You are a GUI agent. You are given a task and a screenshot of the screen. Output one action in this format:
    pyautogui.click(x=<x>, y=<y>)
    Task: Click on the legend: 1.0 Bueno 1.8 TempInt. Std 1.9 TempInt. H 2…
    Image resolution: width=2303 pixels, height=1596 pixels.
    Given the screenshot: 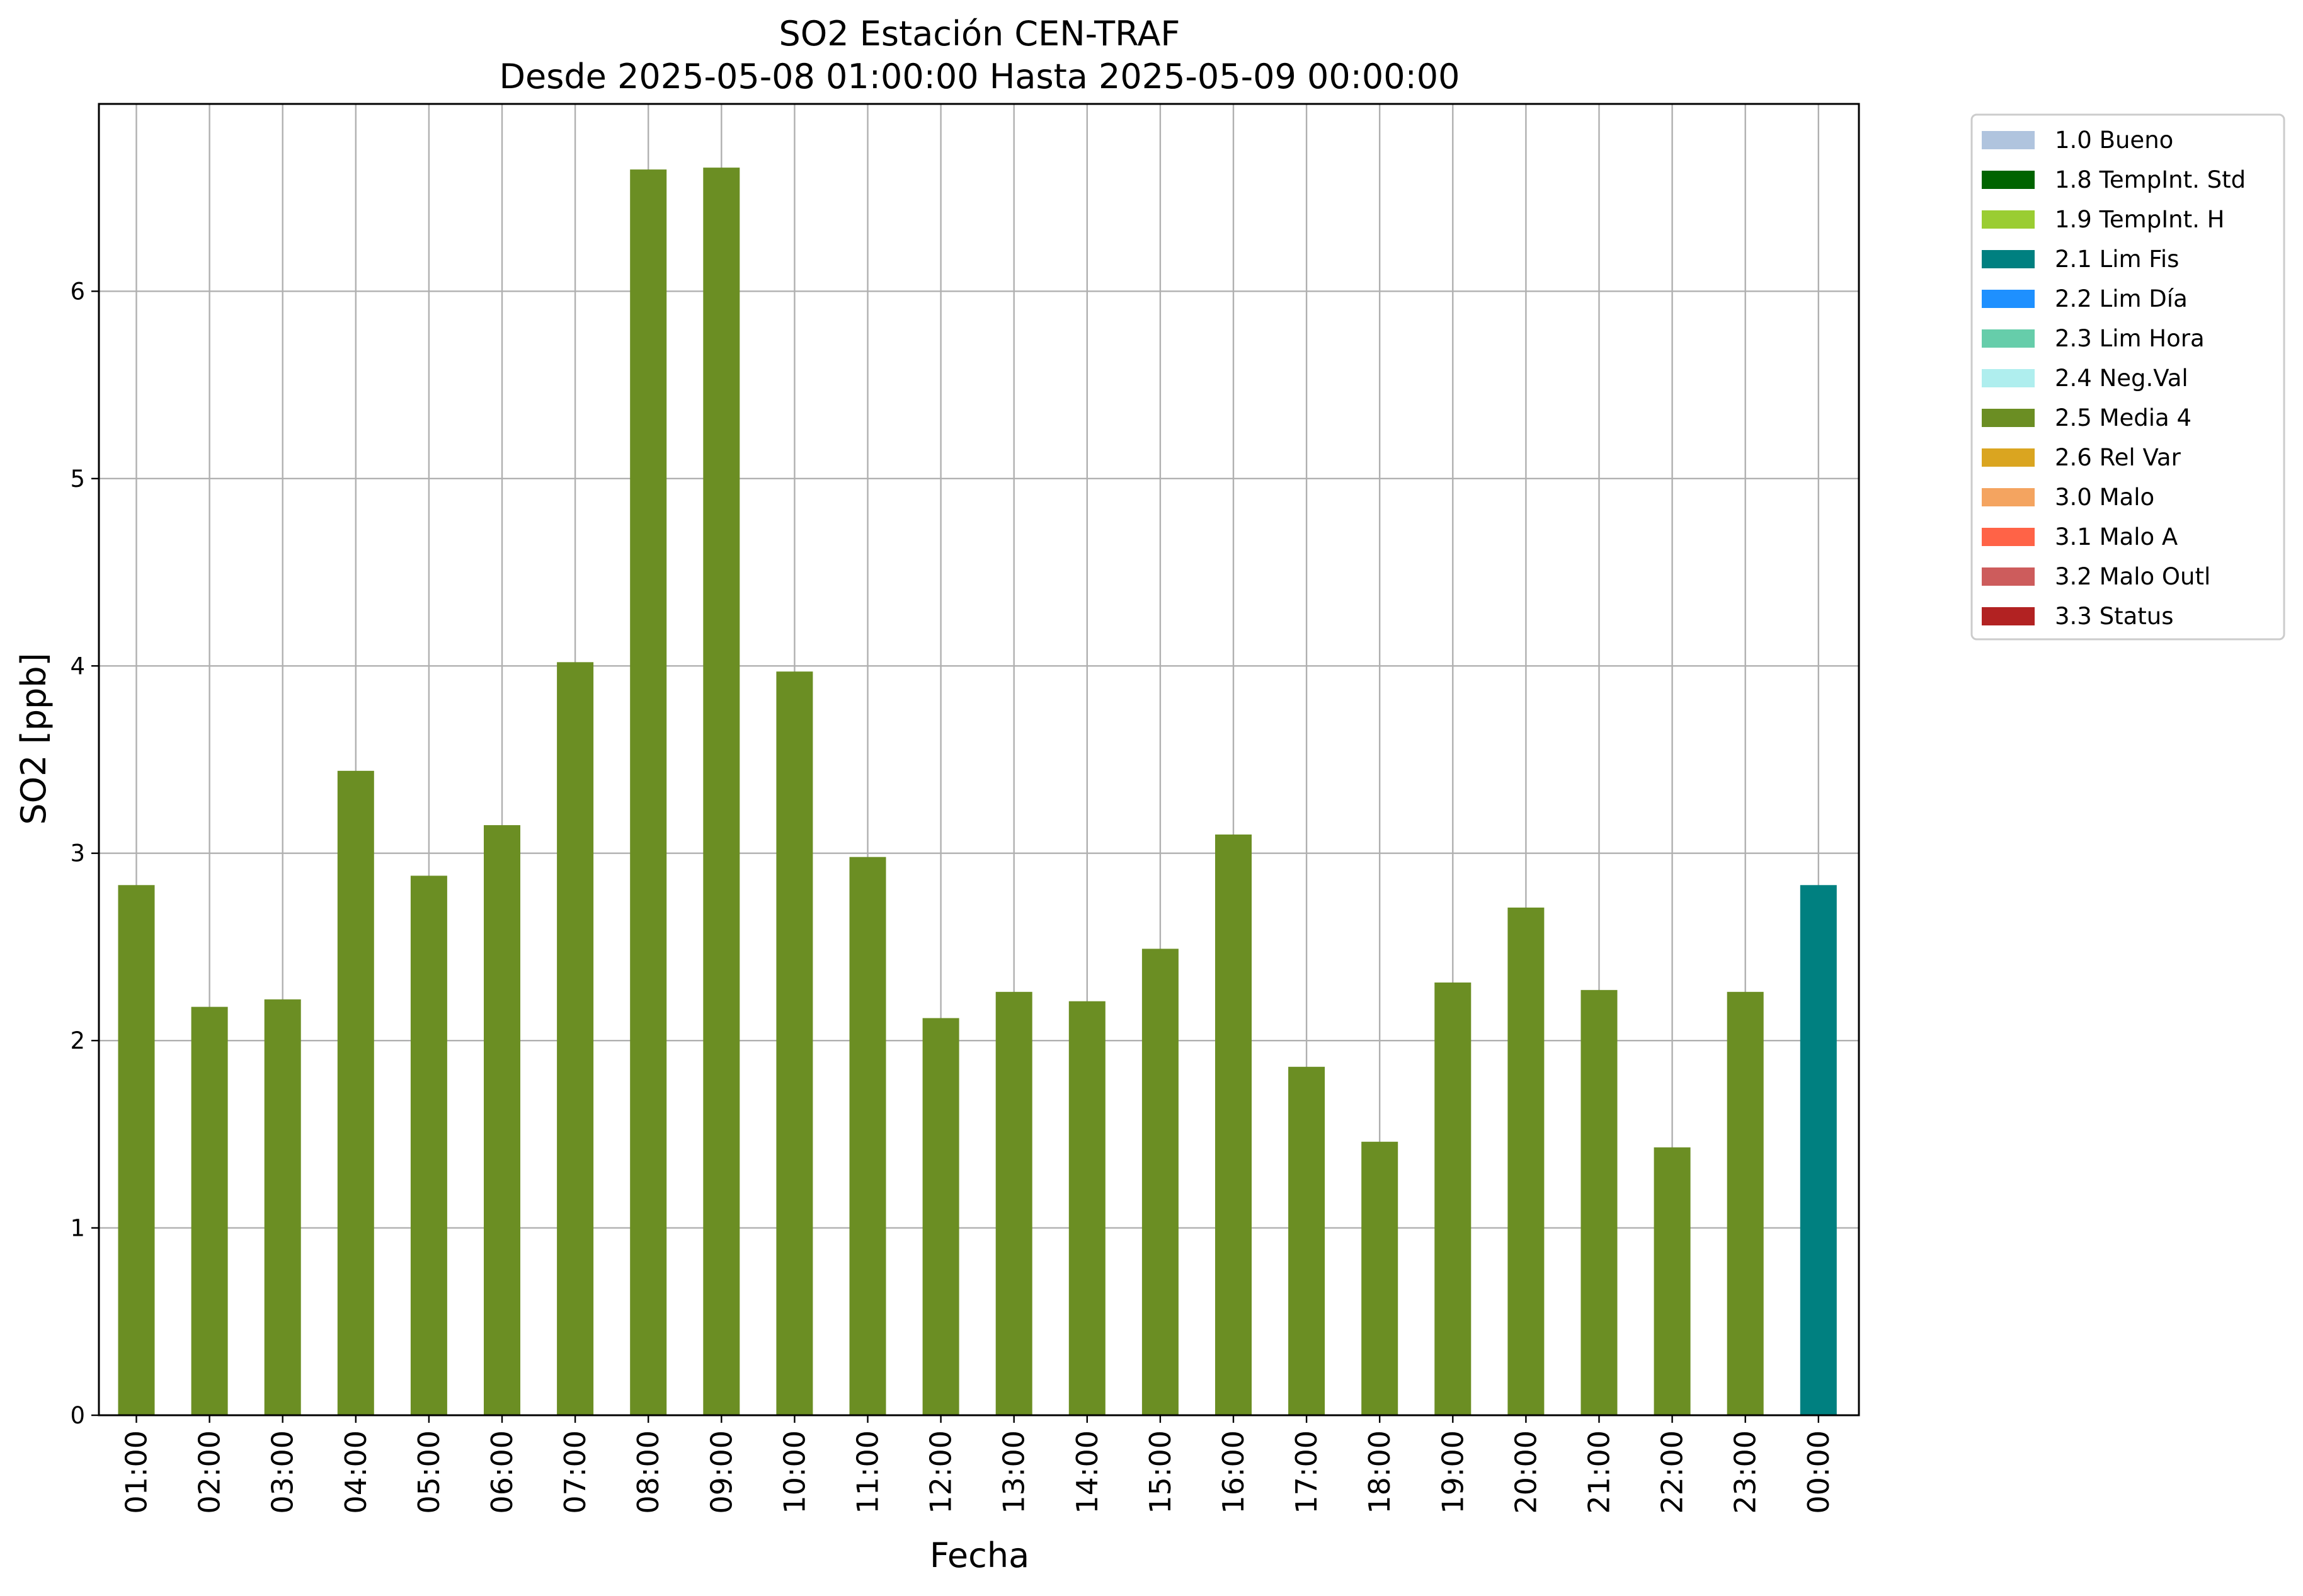 What is the action you would take?
    pyautogui.click(x=2127, y=377)
    